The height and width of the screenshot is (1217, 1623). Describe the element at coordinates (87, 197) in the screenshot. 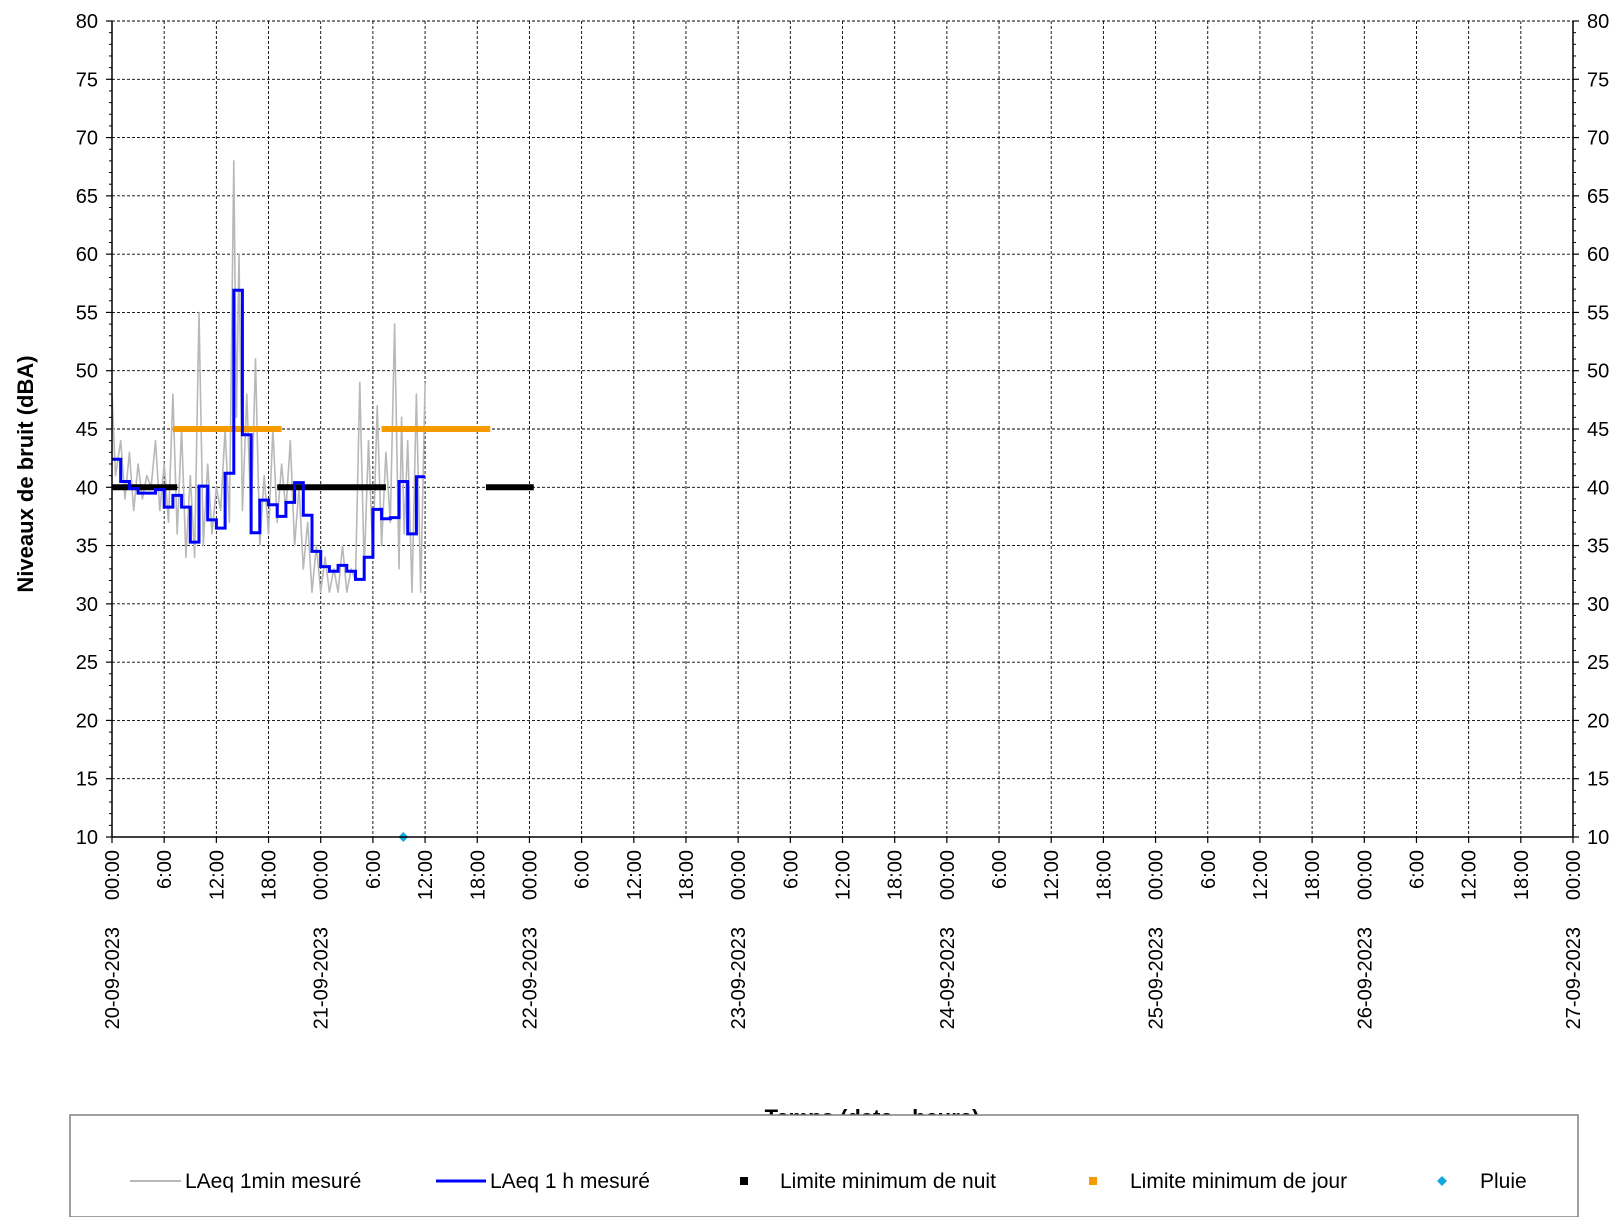

I see `y-tick-label: 65` at that location.